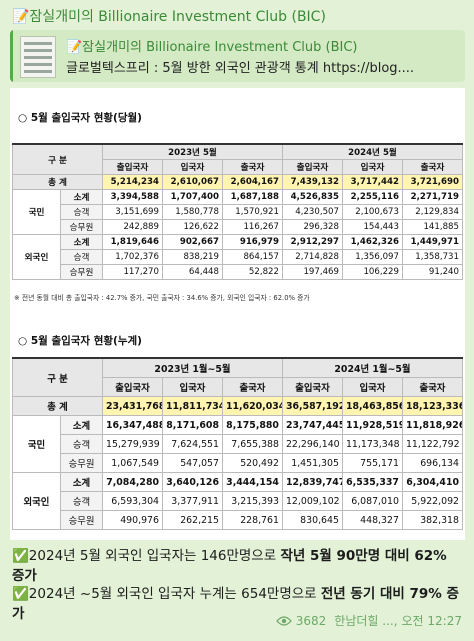 Image resolution: width=474 pixels, height=641 pixels. What do you see at coordinates (252, 257) in the screenshot?
I see `cell: 864,157` at bounding box center [252, 257].